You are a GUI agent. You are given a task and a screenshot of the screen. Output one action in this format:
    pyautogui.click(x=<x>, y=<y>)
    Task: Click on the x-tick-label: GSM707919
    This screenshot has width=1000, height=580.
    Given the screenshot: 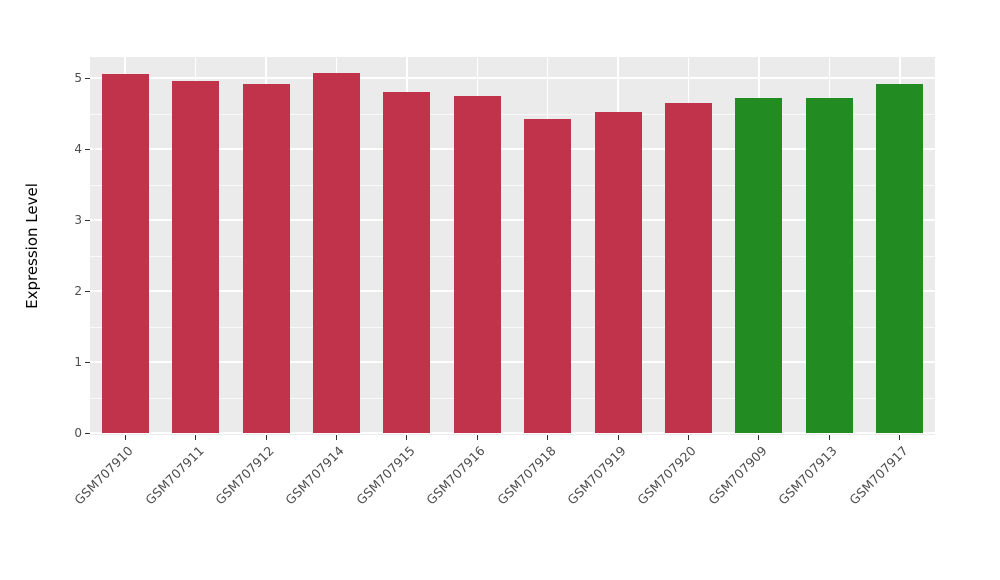 What is the action you would take?
    pyautogui.click(x=596, y=475)
    